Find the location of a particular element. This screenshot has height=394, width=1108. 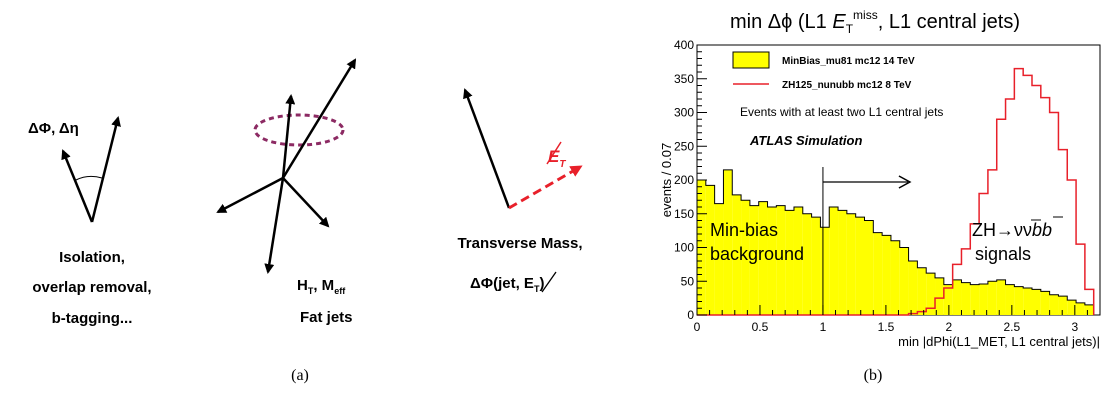

panel-a-caption: (a) is located at coordinates (300, 375).